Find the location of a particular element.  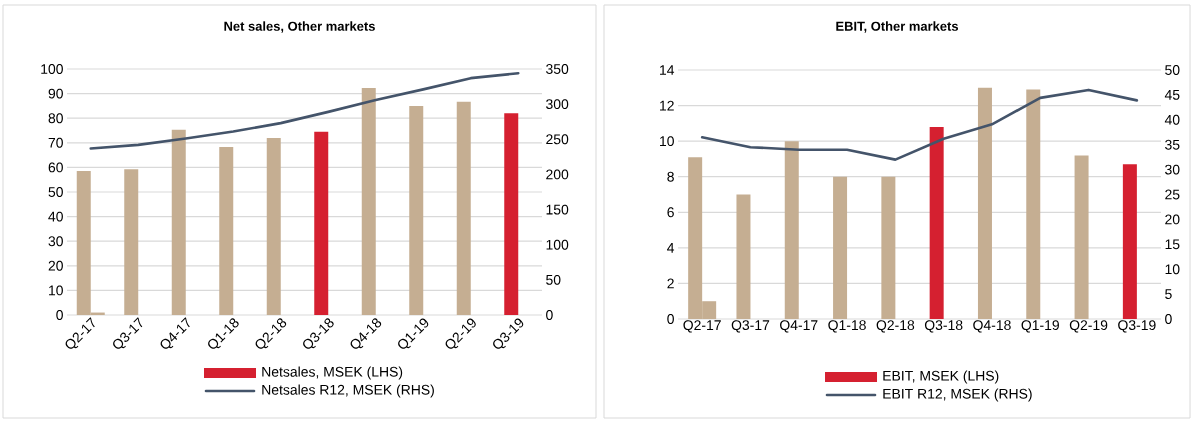

y2-tick-label: 200 is located at coordinates (557, 174).